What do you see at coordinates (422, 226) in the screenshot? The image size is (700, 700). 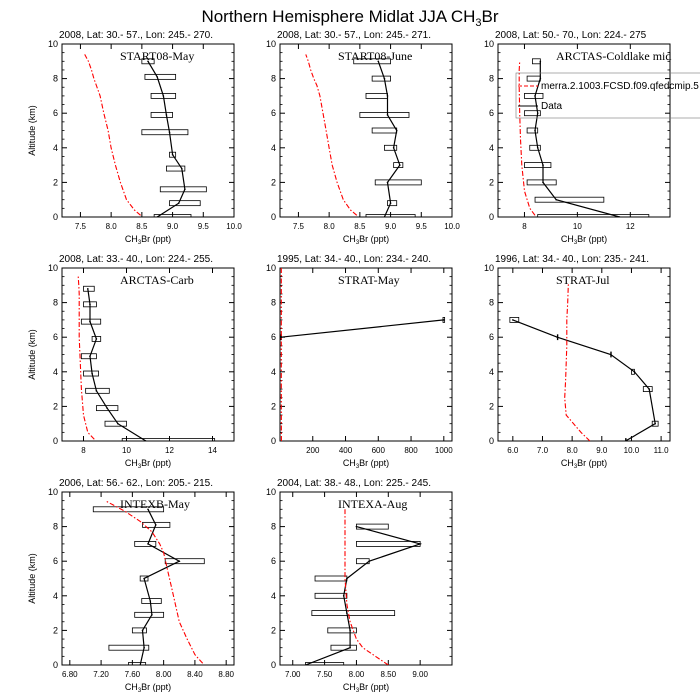 I see `x-tick-label: 9.5` at bounding box center [422, 226].